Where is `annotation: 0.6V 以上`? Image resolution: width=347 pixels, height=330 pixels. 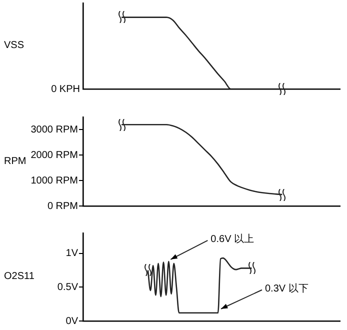
annotation: 0.6V 以上 is located at coordinates (232, 239).